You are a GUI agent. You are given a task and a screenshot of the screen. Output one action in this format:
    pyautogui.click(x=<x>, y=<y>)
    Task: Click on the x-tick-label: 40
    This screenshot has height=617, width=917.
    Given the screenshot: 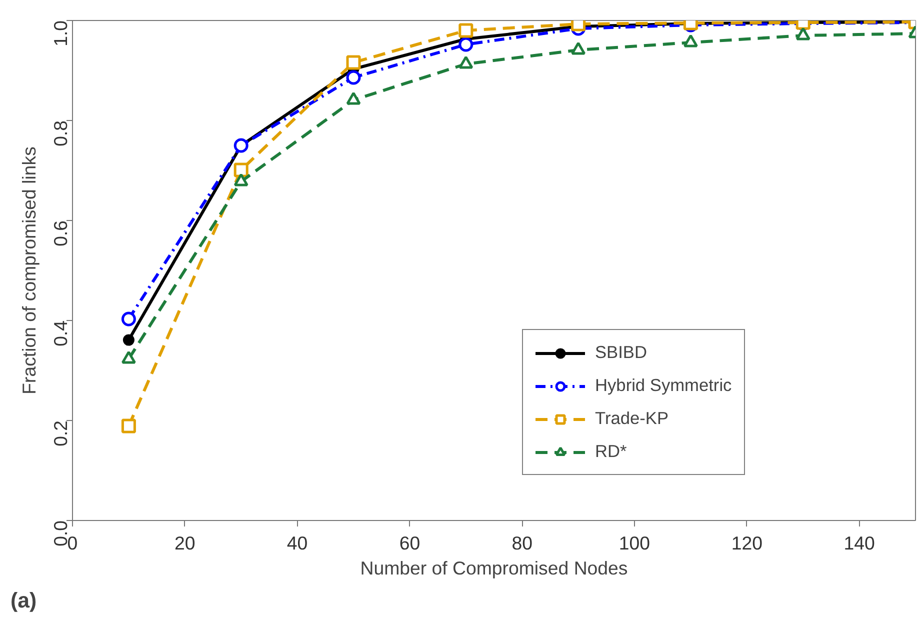 What is the action you would take?
    pyautogui.click(x=297, y=543)
    